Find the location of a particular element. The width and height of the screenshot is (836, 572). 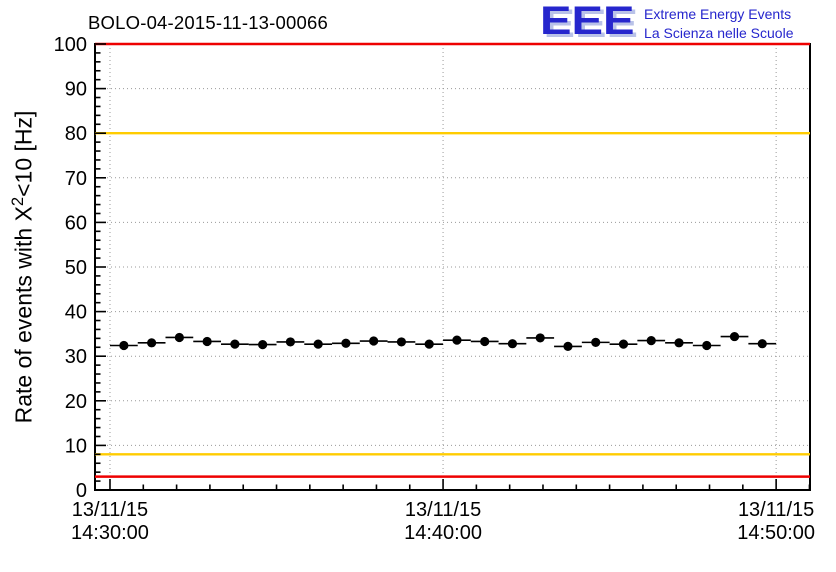

x-tick-label-time: 14:50:00 is located at coordinates (776, 533).